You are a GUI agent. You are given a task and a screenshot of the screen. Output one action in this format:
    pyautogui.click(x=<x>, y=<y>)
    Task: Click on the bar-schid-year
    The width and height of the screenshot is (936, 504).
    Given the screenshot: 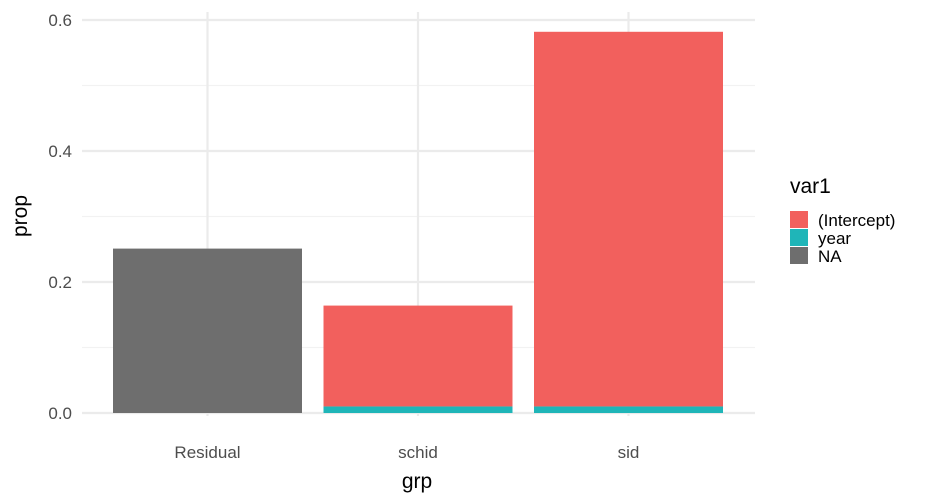 What is the action you would take?
    pyautogui.click(x=418, y=409)
    